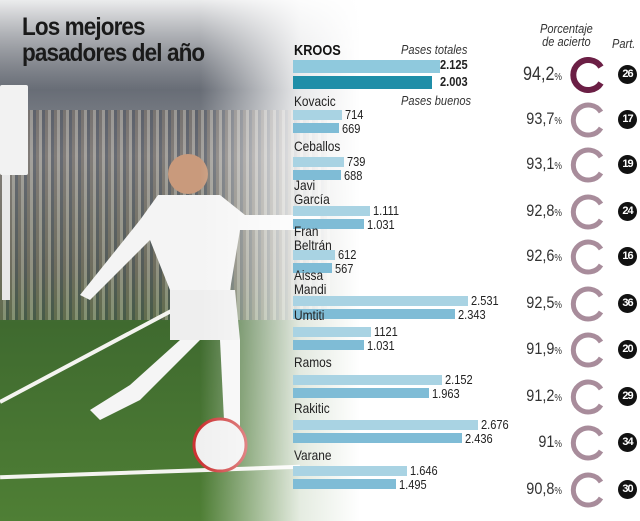  What do you see at coordinates (546, 441) in the screenshot?
I see `accuracy-number: 91` at bounding box center [546, 441].